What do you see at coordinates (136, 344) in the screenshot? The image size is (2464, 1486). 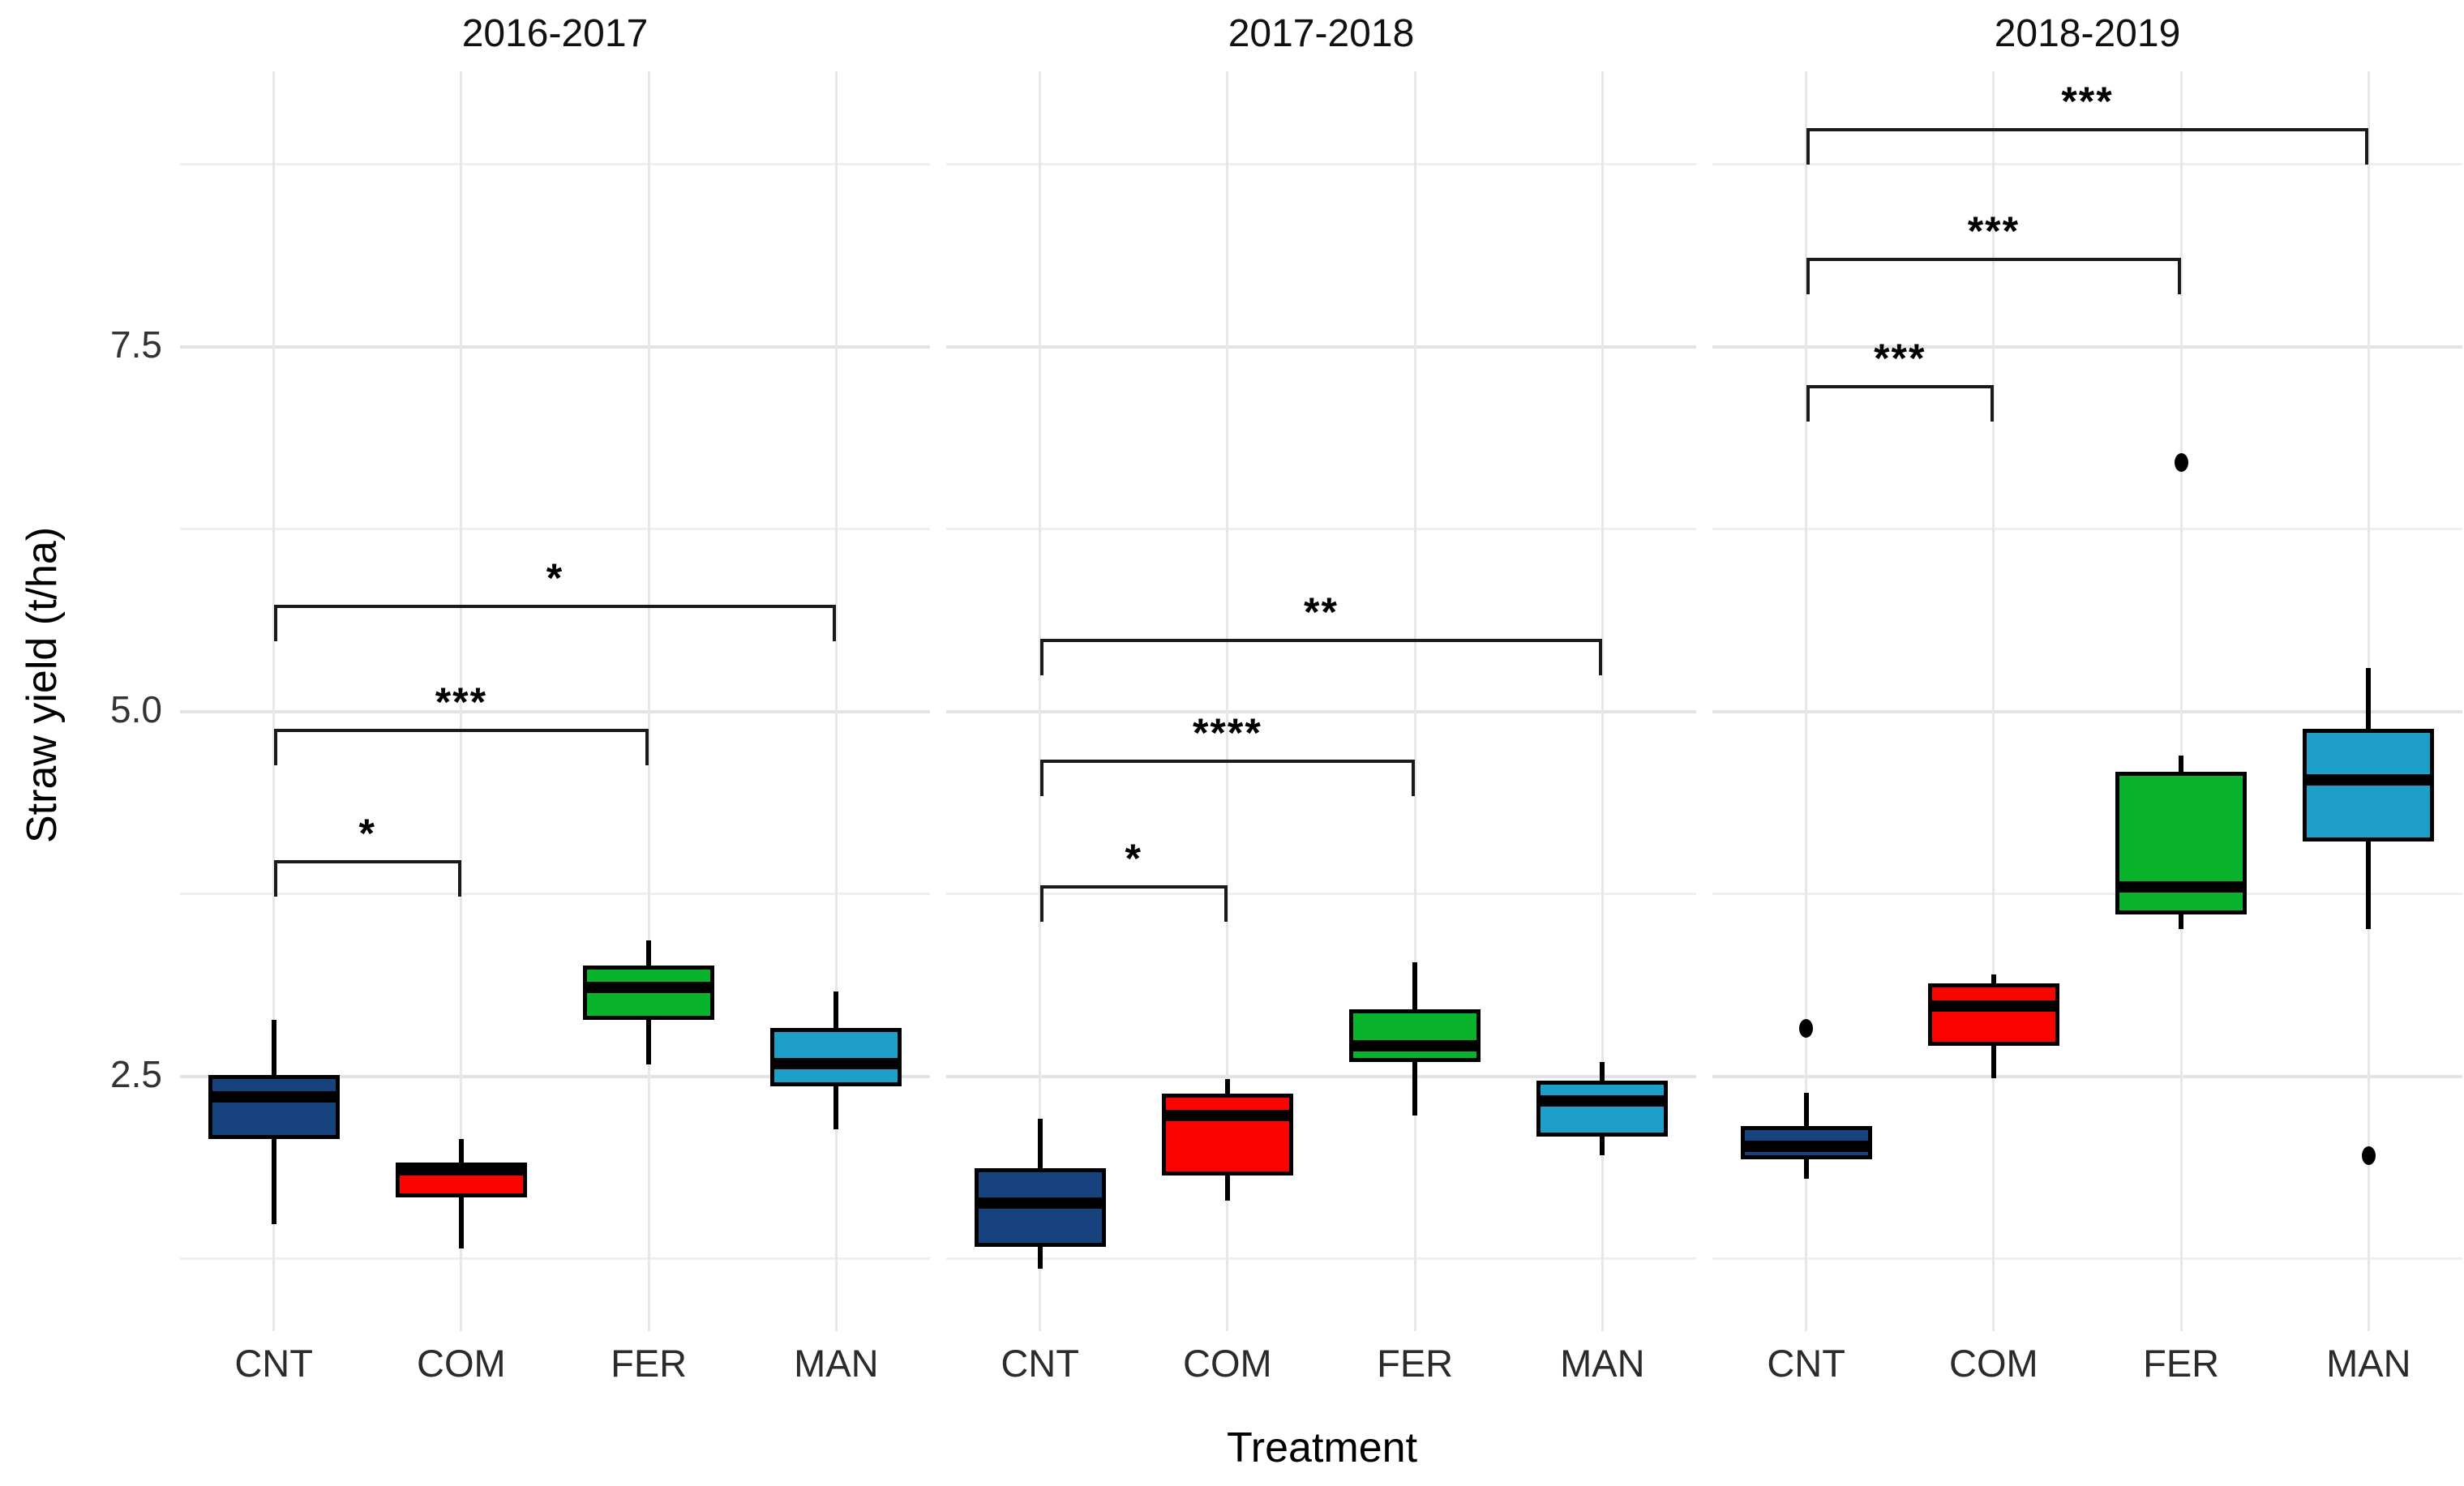 I see `y-tick-label: 7.5` at bounding box center [136, 344].